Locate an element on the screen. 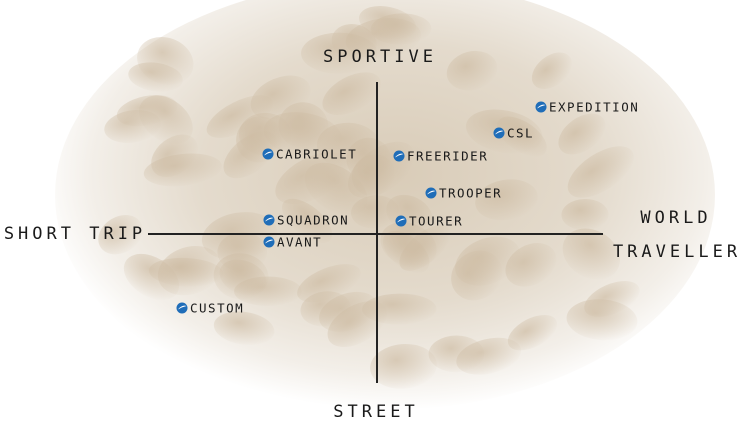 The height and width of the screenshot is (425, 738). node: CUSTOM is located at coordinates (210, 308).